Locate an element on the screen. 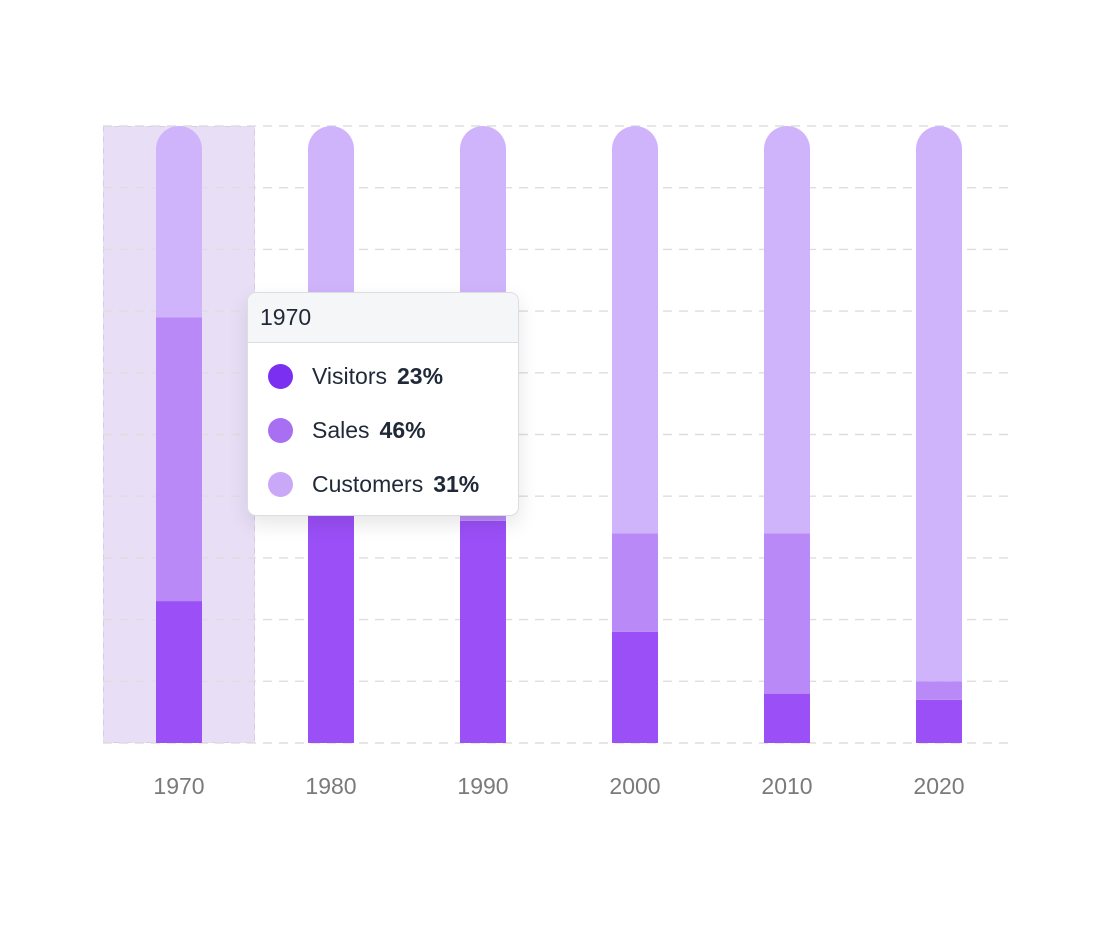 This screenshot has width=1116, height=951. x-tick-label: 2020 is located at coordinates (938, 786).